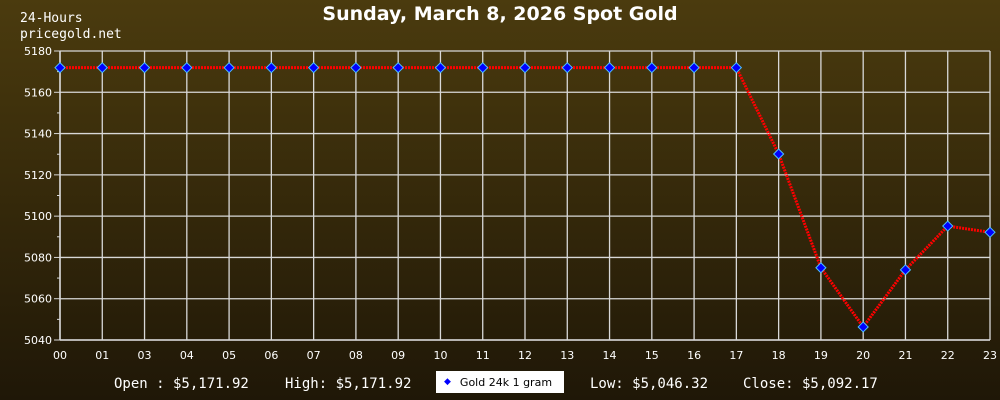 The width and height of the screenshot is (1000, 400). I want to click on y-tick-label: 5040, so click(38, 340).